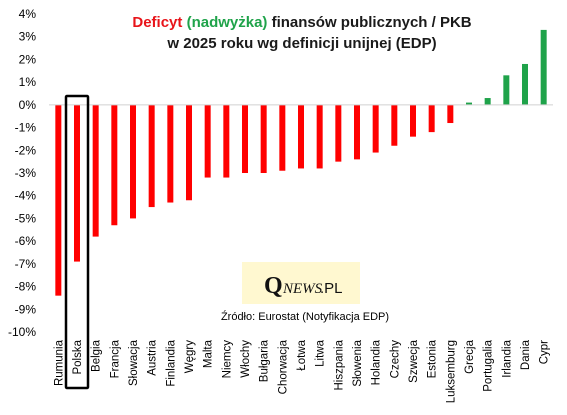 This screenshot has height=415, width=567. What do you see at coordinates (525, 84) in the screenshot?
I see `bar-dania` at bounding box center [525, 84].